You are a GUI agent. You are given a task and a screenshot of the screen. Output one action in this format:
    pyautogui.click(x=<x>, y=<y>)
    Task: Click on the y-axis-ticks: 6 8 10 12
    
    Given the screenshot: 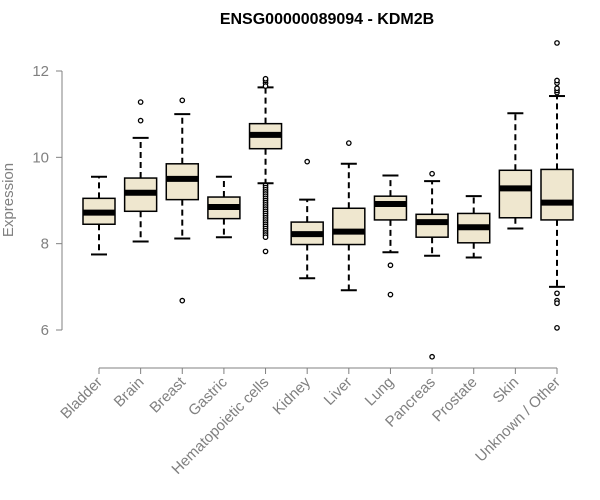 What is the action you would take?
    pyautogui.click(x=47, y=201)
    